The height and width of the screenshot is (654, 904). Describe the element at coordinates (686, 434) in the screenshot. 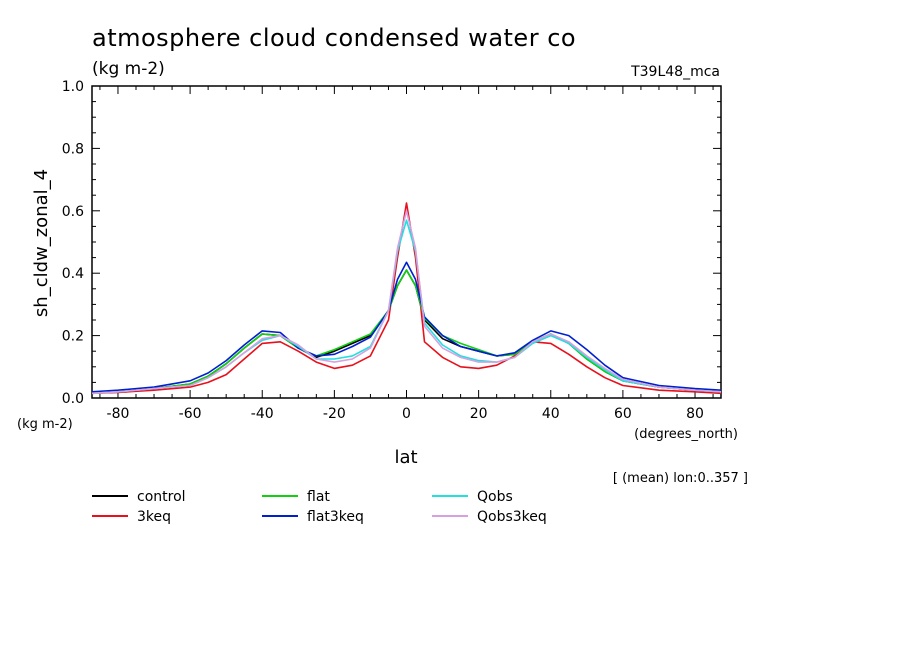

I see `x-units-label: (degrees_north)` at that location.